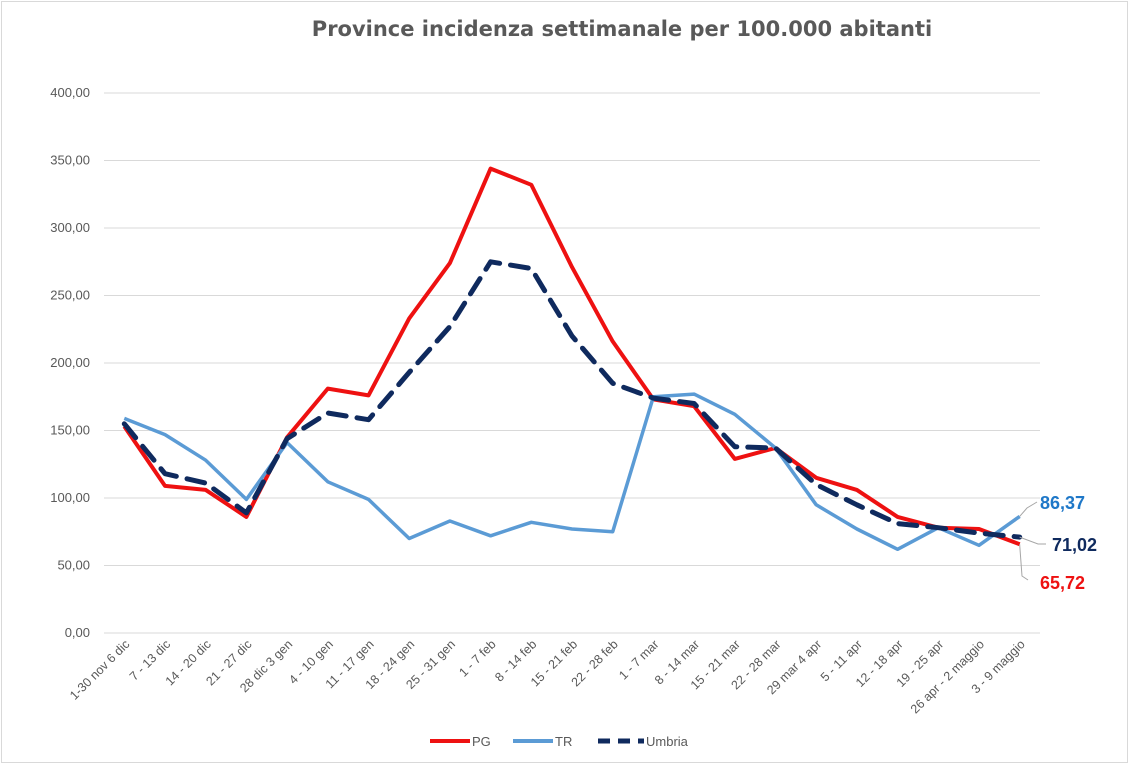  What do you see at coordinates (99, 669) in the screenshot?
I see `x-tick-label: 1-30 nov 6 dic` at bounding box center [99, 669].